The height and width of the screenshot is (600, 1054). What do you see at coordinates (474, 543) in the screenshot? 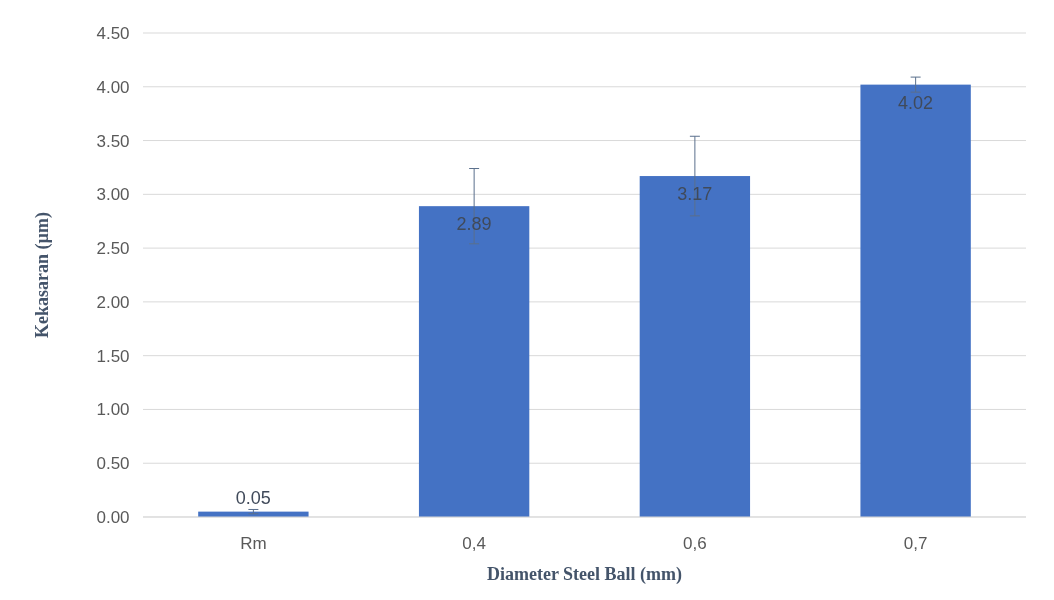
I see `x-tick-label: 0,4` at bounding box center [474, 543].